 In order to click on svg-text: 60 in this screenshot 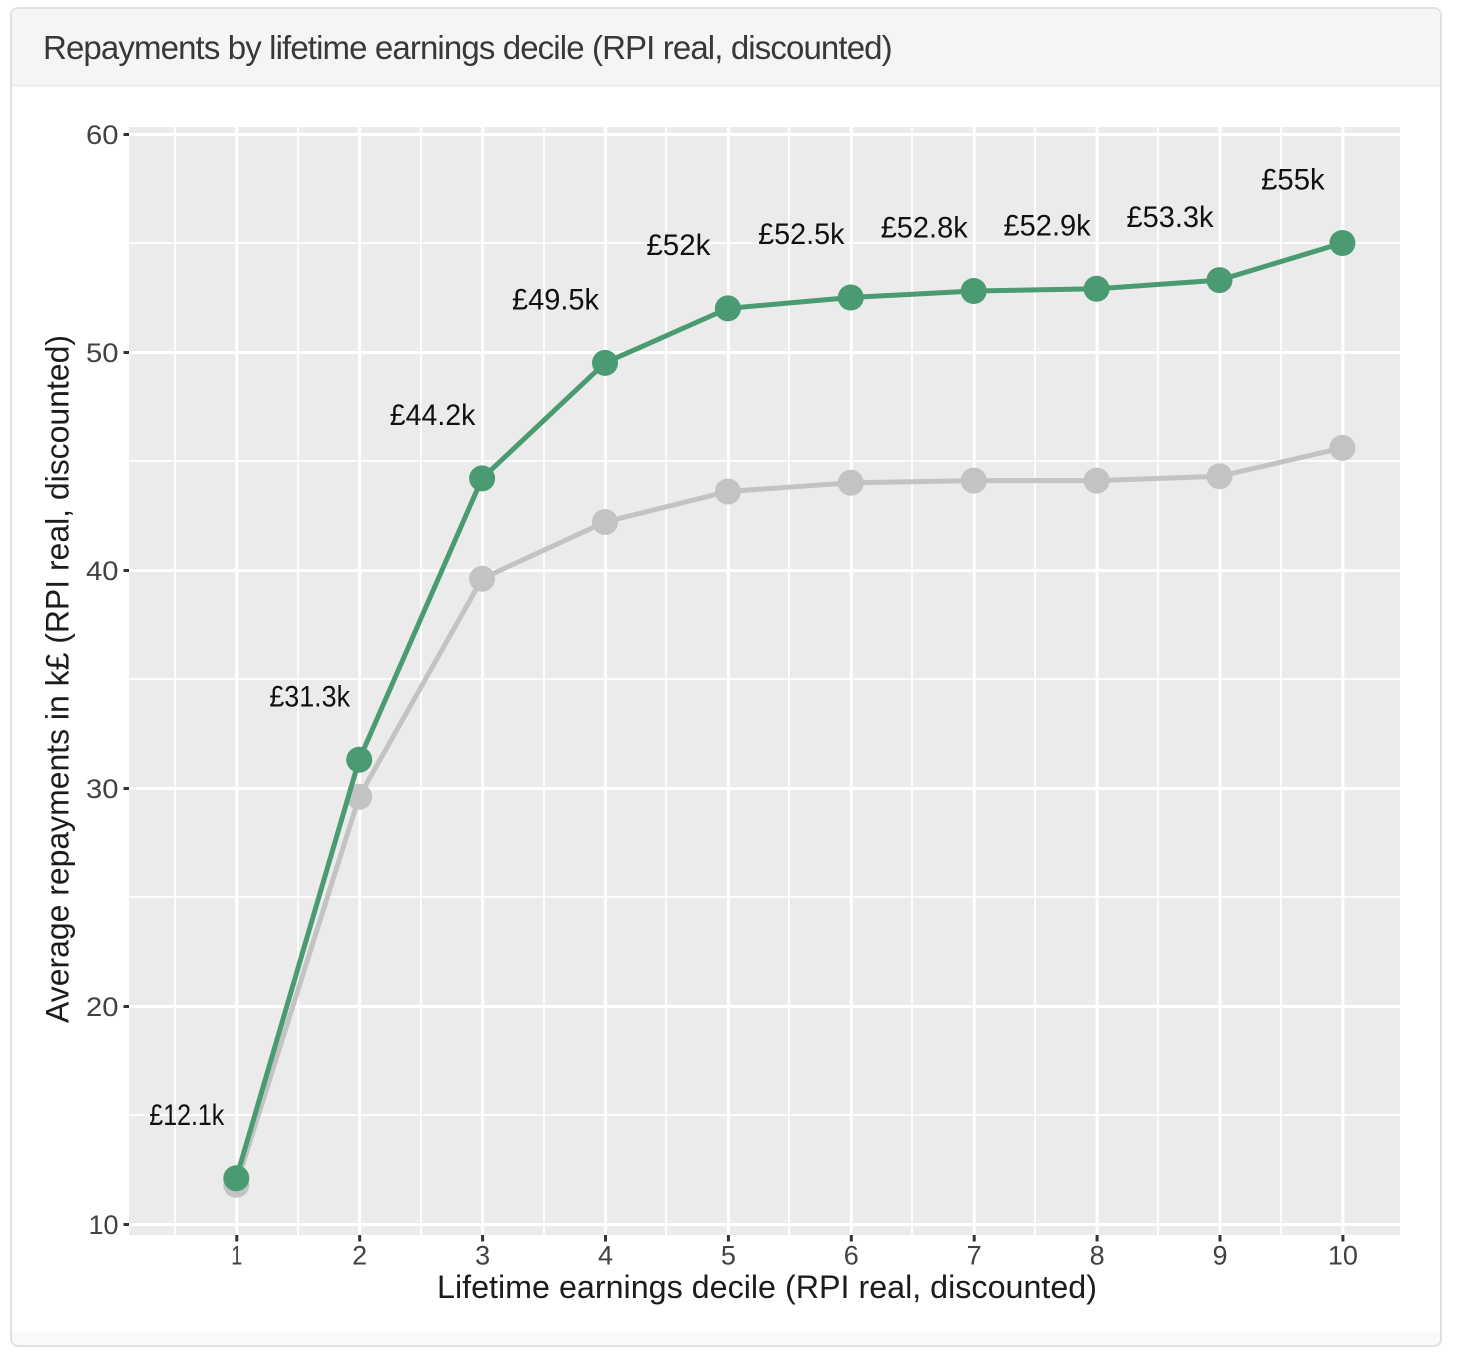, I will do `click(102, 135)`.